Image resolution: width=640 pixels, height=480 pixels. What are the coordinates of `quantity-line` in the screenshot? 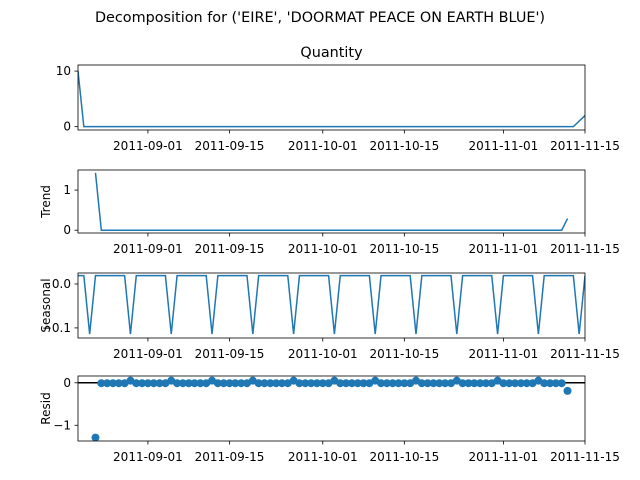 It's located at (331, 99).